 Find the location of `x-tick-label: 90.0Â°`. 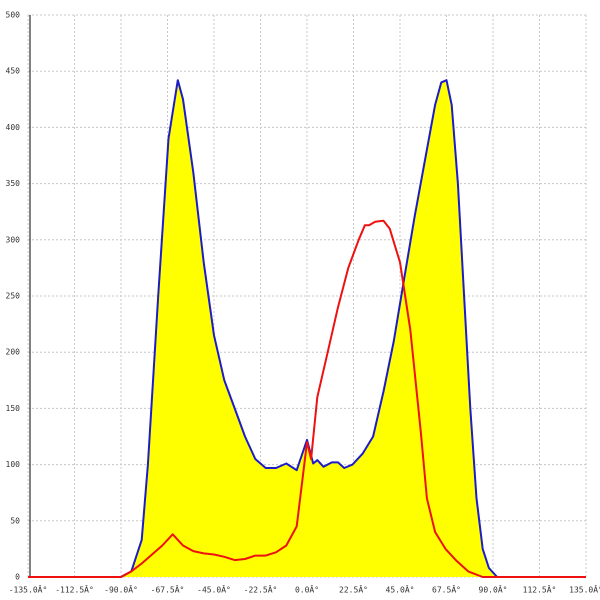

x-tick-label: 90.0Â° is located at coordinates (493, 589).